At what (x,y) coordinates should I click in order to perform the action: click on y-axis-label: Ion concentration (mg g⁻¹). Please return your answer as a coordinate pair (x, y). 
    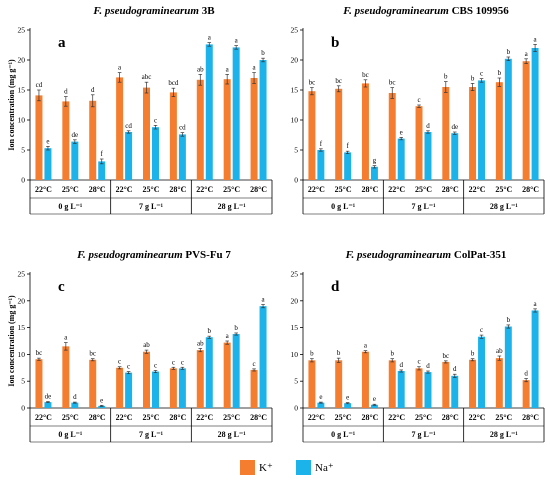
    Looking at the image, I should click on (11, 105).